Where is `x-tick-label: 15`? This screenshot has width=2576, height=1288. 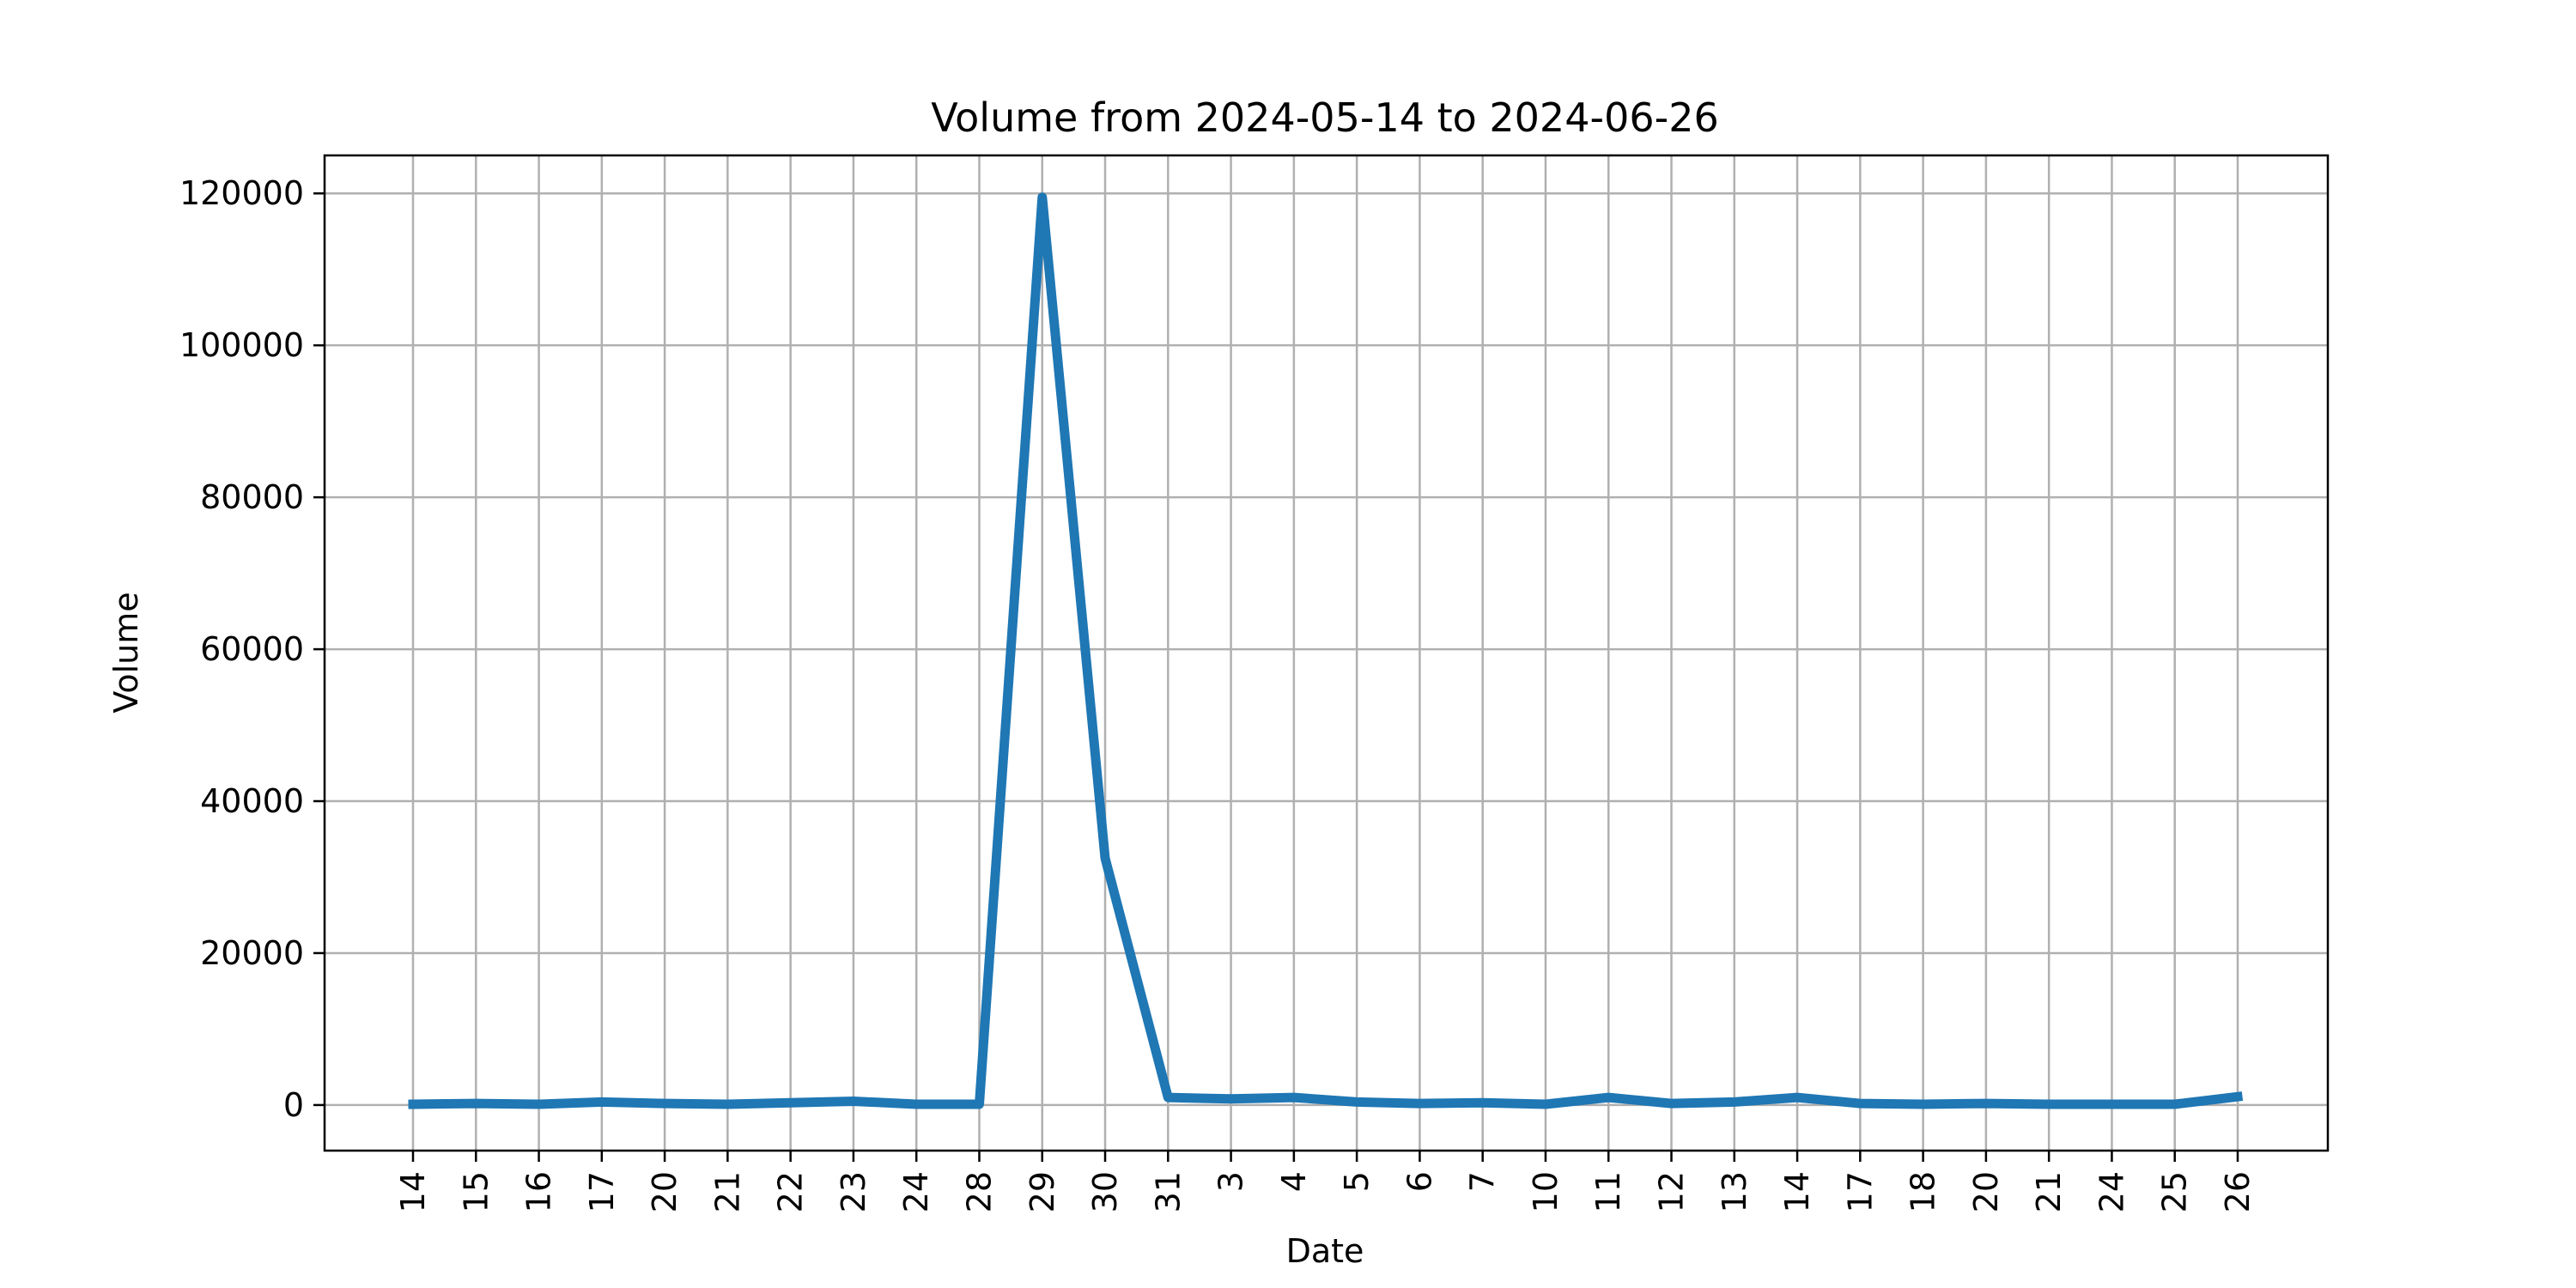 x-tick-label: 15 is located at coordinates (476, 1191).